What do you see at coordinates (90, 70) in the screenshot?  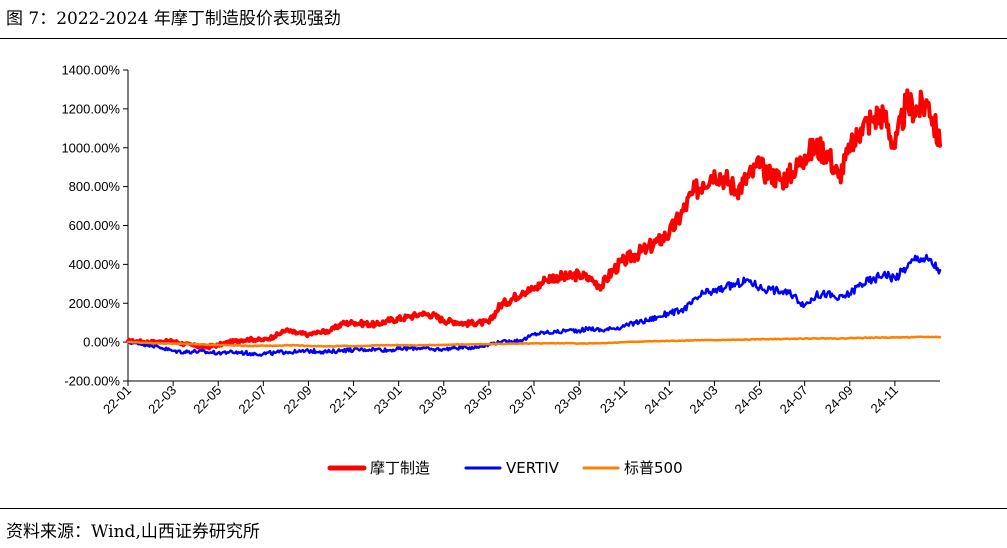 I see `y-tick-label: 1400.00%` at bounding box center [90, 70].